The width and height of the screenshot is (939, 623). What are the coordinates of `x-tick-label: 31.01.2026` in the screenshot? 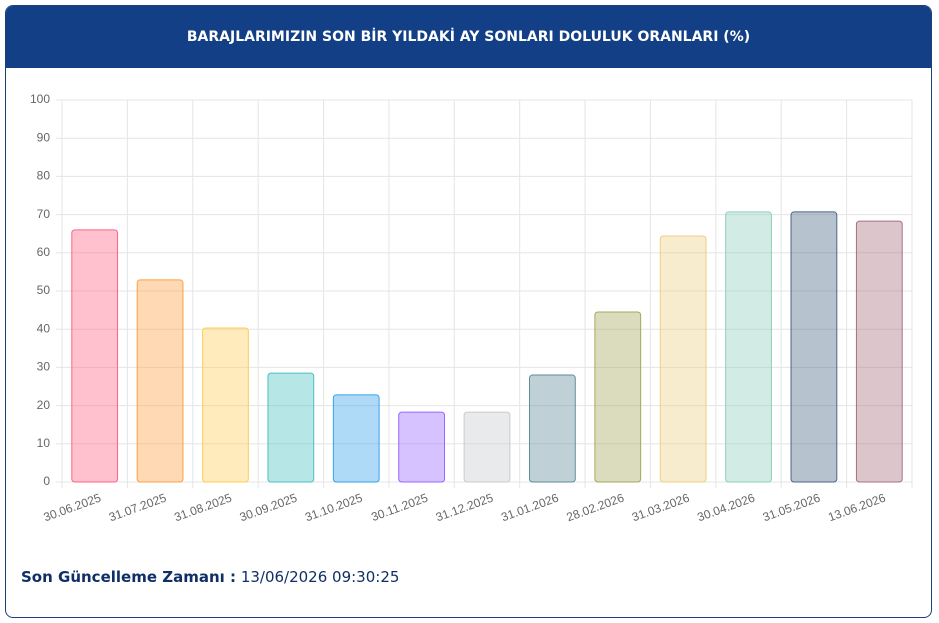 It's located at (530, 508).